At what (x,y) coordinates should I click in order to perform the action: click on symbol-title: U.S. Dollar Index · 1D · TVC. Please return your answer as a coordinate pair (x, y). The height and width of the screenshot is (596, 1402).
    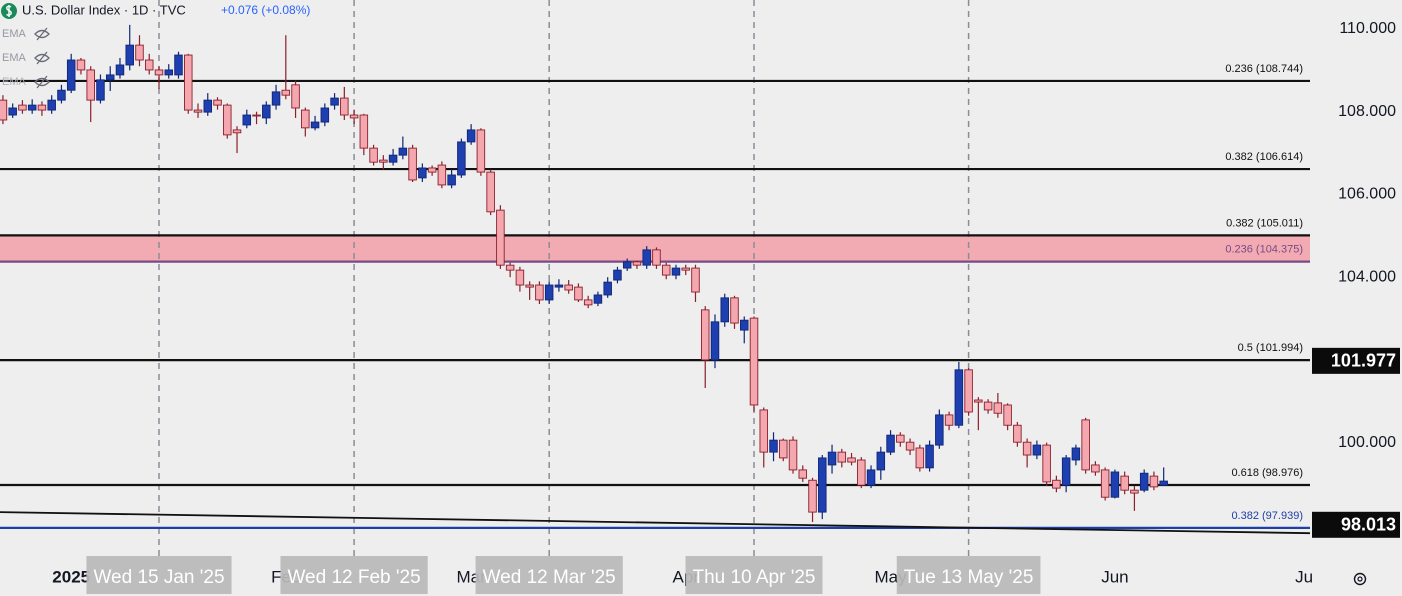
    Looking at the image, I should click on (104, 9).